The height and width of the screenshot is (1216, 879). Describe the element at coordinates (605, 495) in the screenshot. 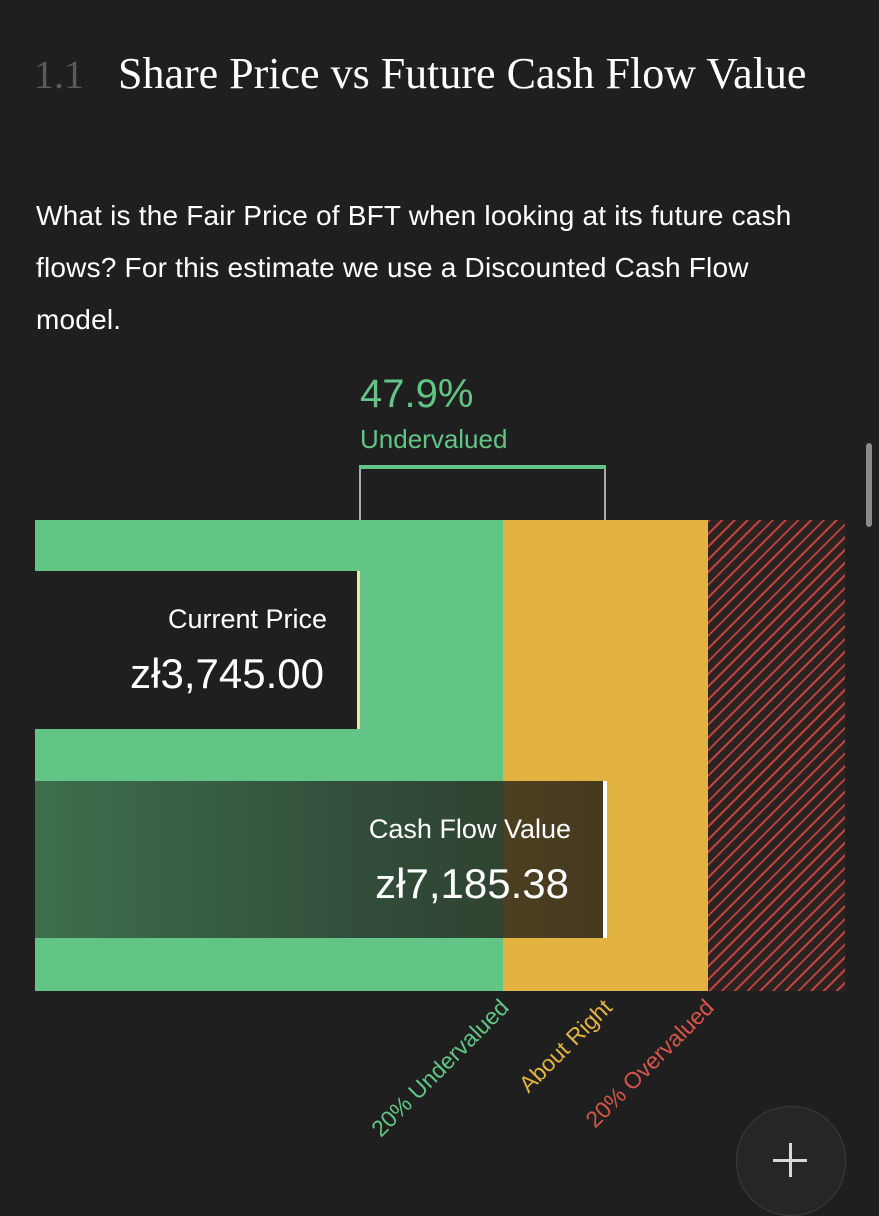

I see `difference-bracket-right` at that location.